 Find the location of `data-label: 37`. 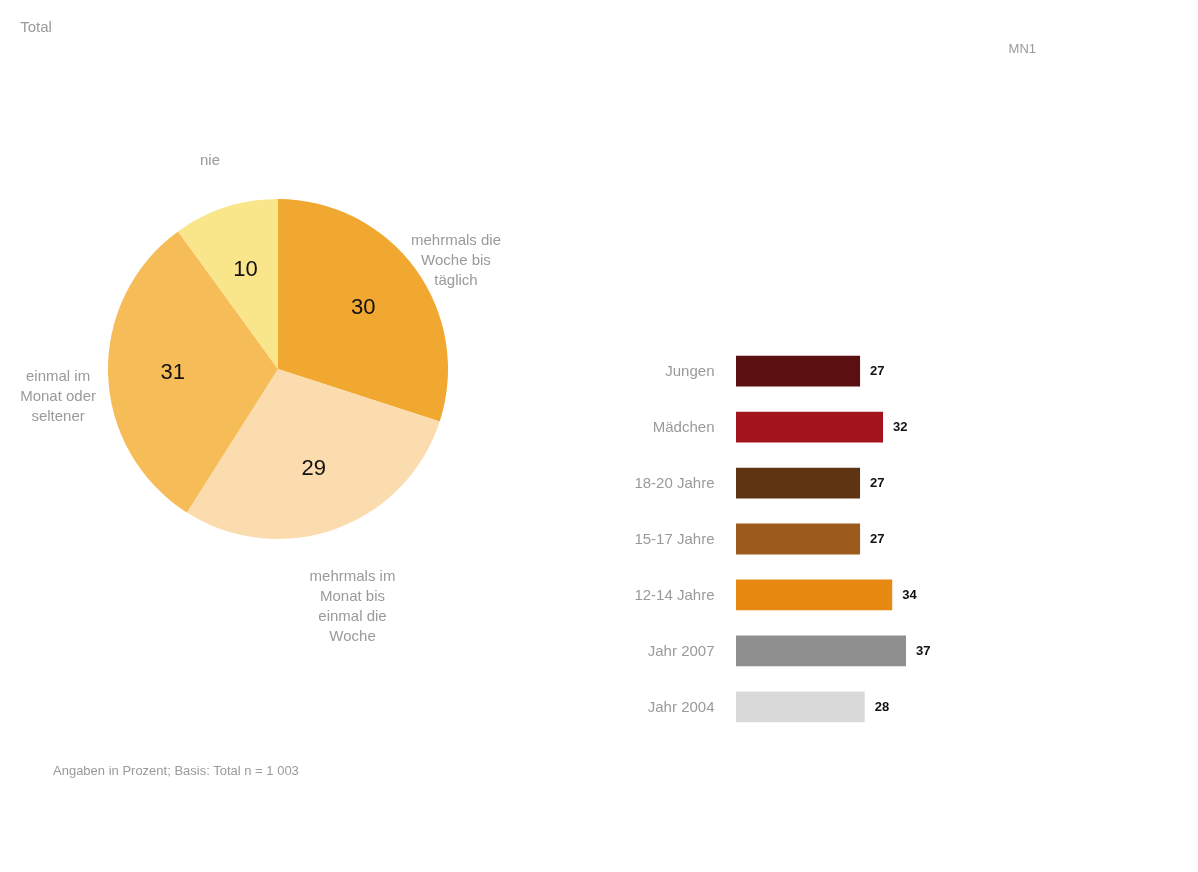

data-label: 37 is located at coordinates (923, 650).